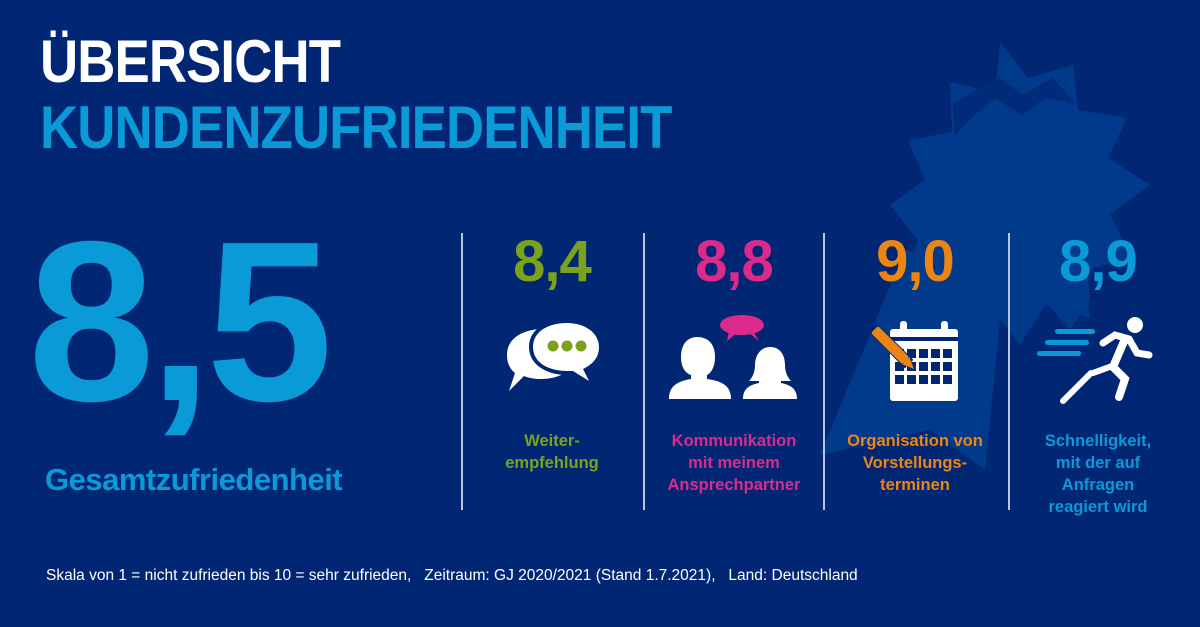 This screenshot has width=1200, height=627. Describe the element at coordinates (734, 463) in the screenshot. I see `metric-label: Kommunikation mit meinem Ansprechpartner` at that location.